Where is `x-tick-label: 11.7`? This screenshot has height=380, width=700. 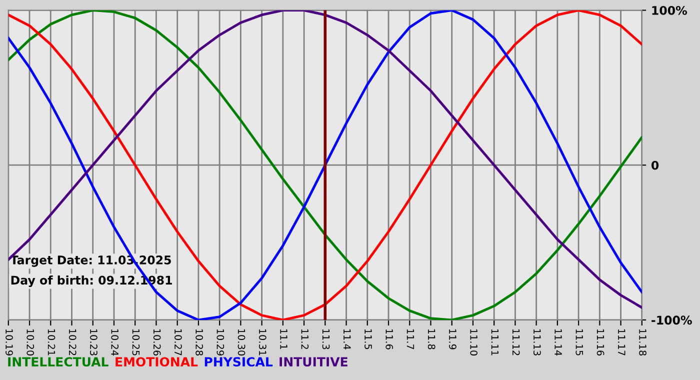
x-tick-label: 11.7 is located at coordinates (410, 339).